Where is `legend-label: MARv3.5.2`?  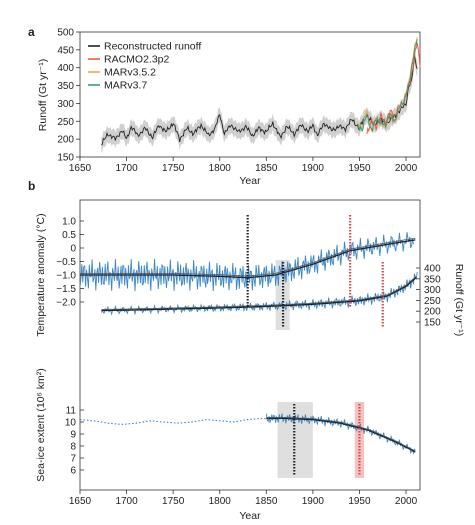
legend-label: MARv3.5.2 is located at coordinates (130, 73).